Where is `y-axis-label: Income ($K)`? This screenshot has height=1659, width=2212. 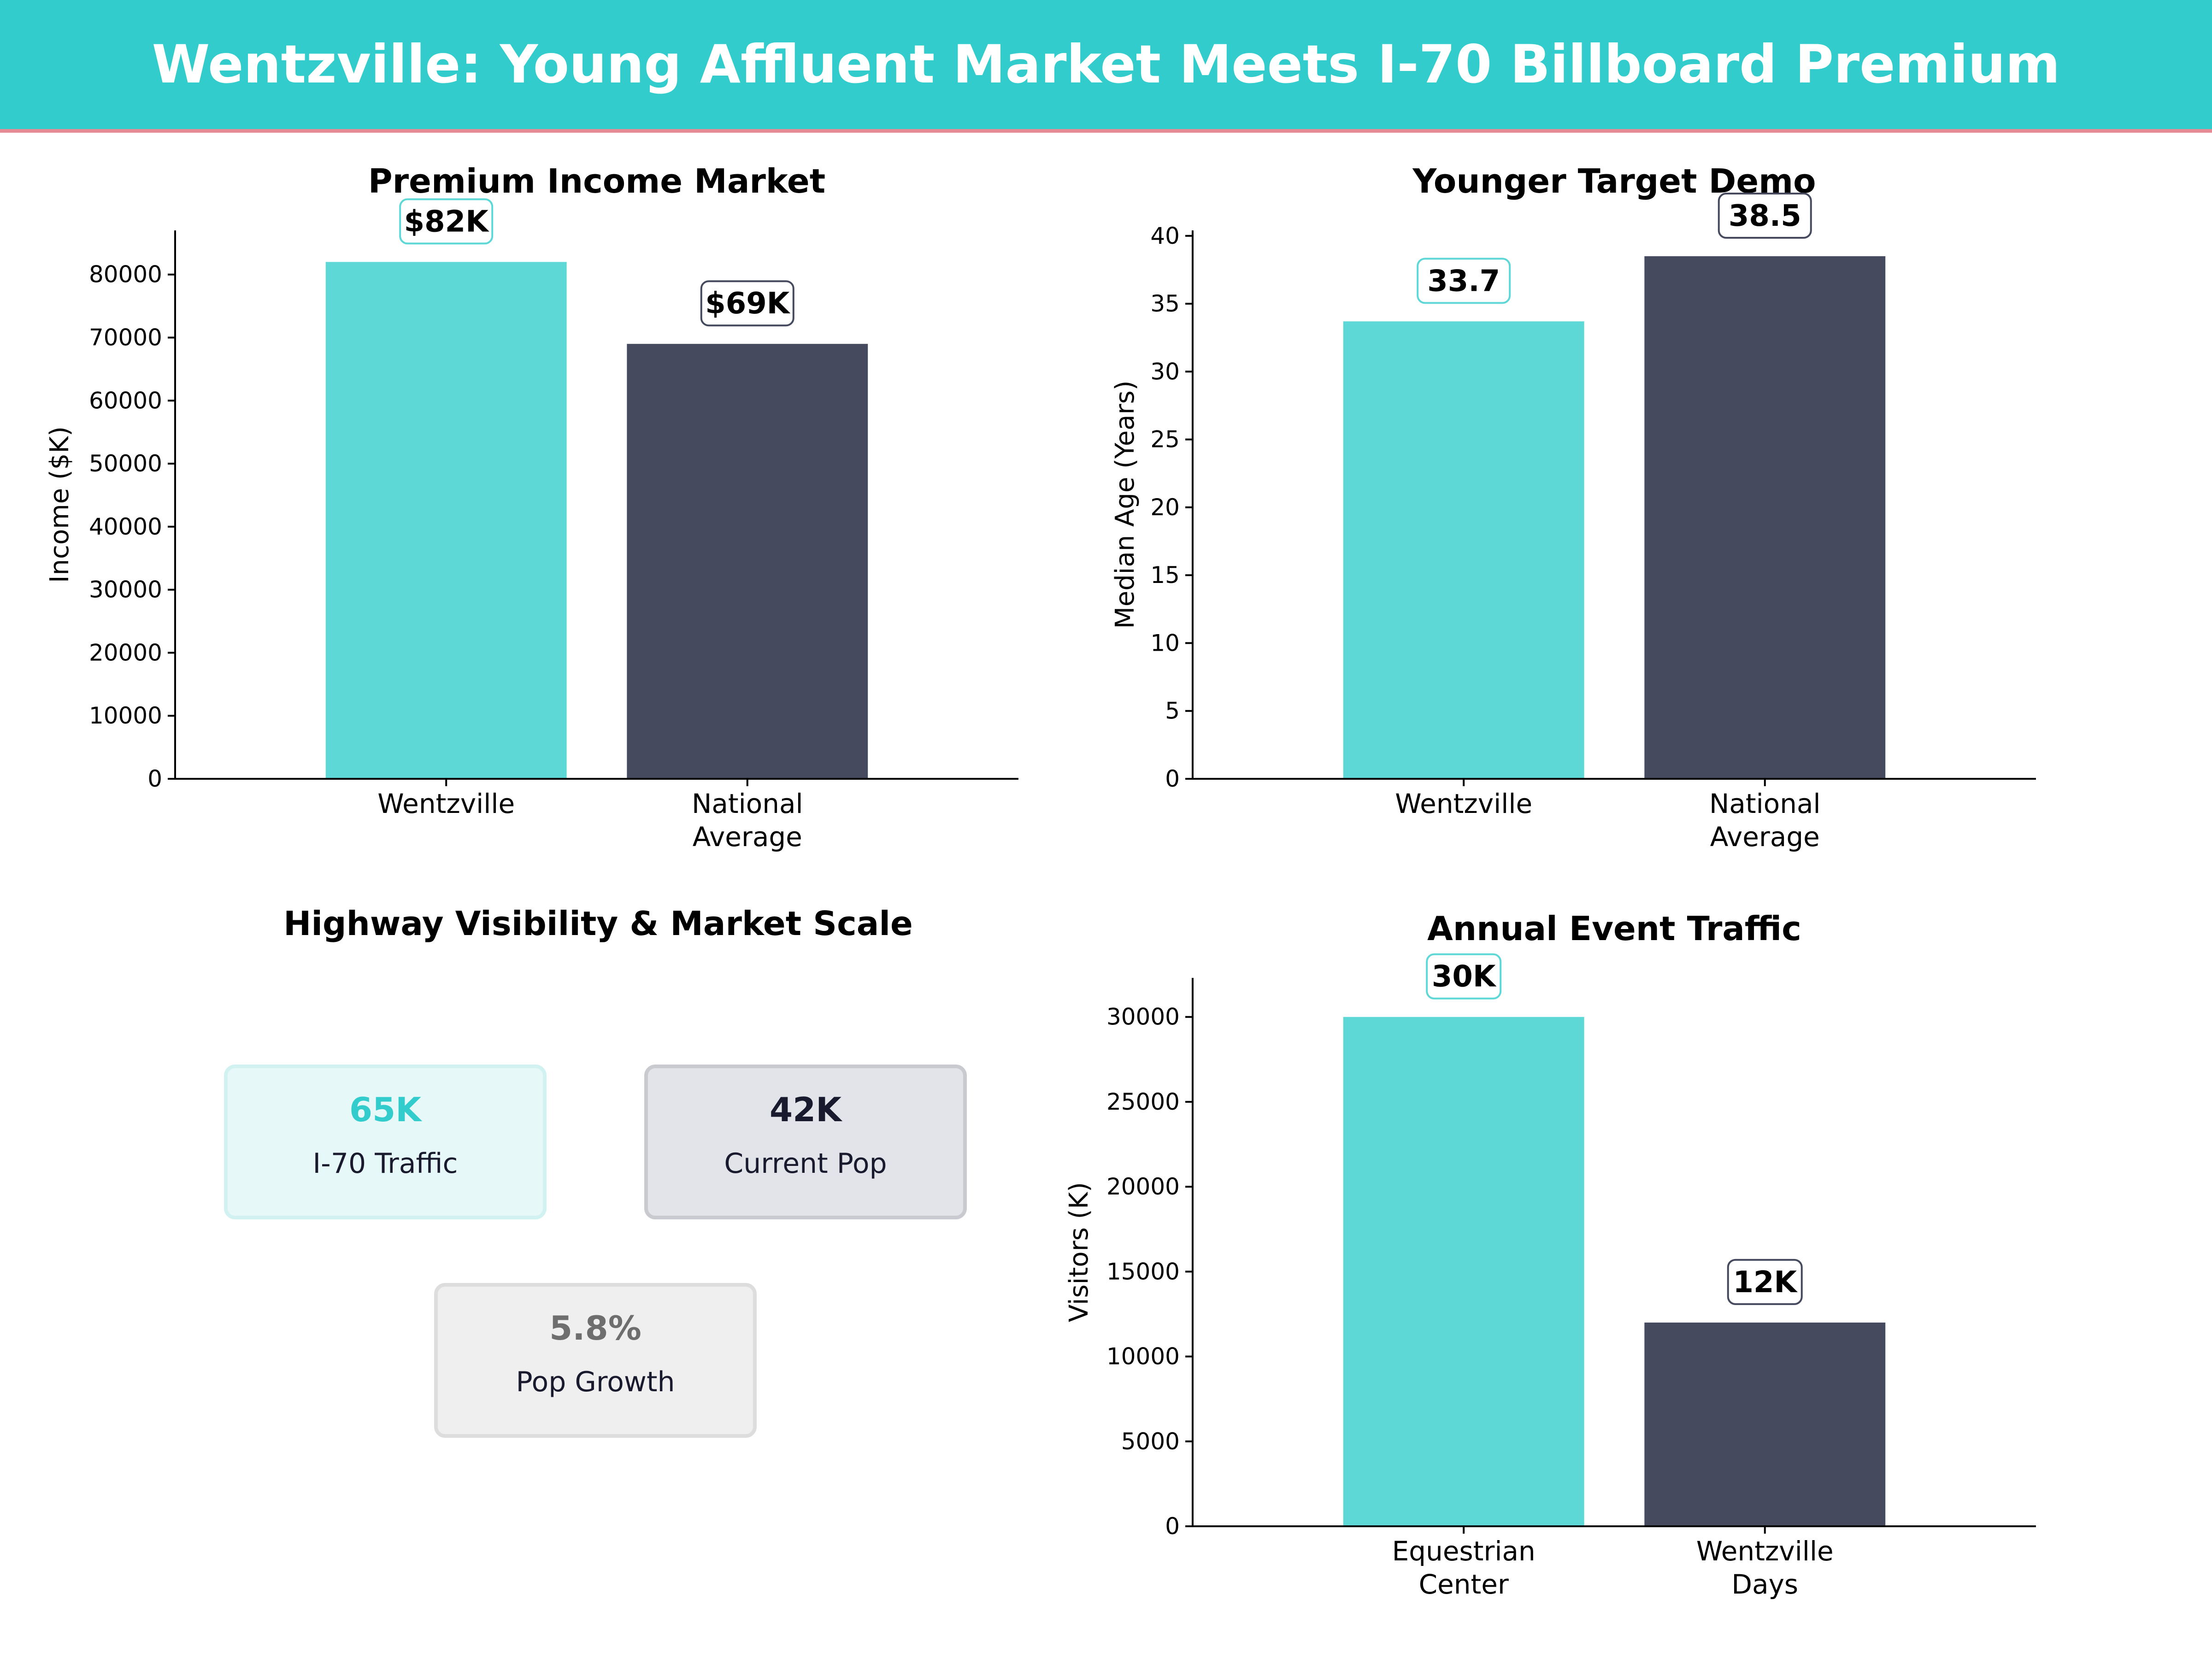 y-axis-label: Income ($K) is located at coordinates (60, 504).